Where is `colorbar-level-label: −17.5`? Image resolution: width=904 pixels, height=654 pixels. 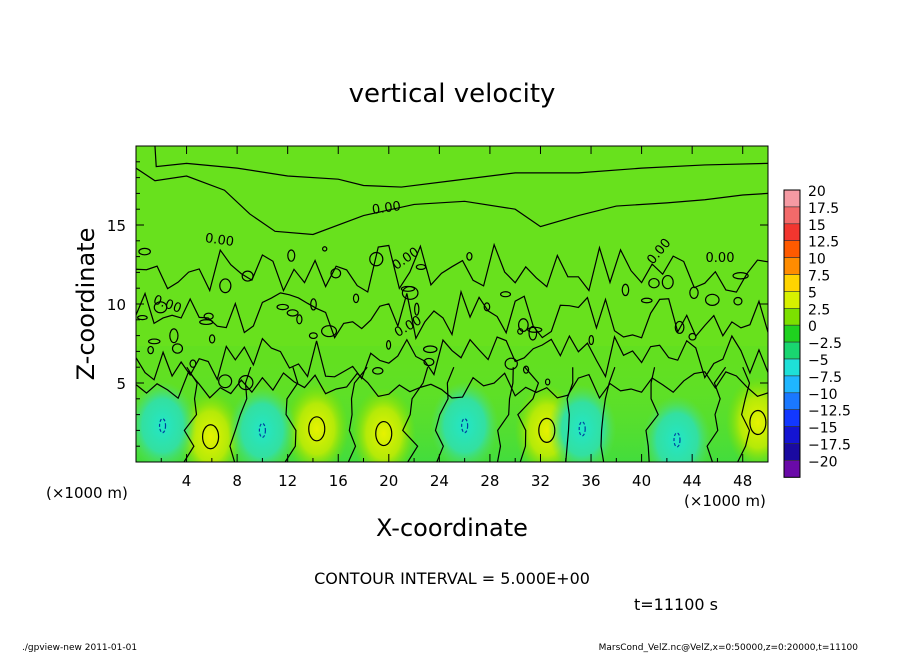 colorbar-level-label: −17.5 is located at coordinates (829, 446).